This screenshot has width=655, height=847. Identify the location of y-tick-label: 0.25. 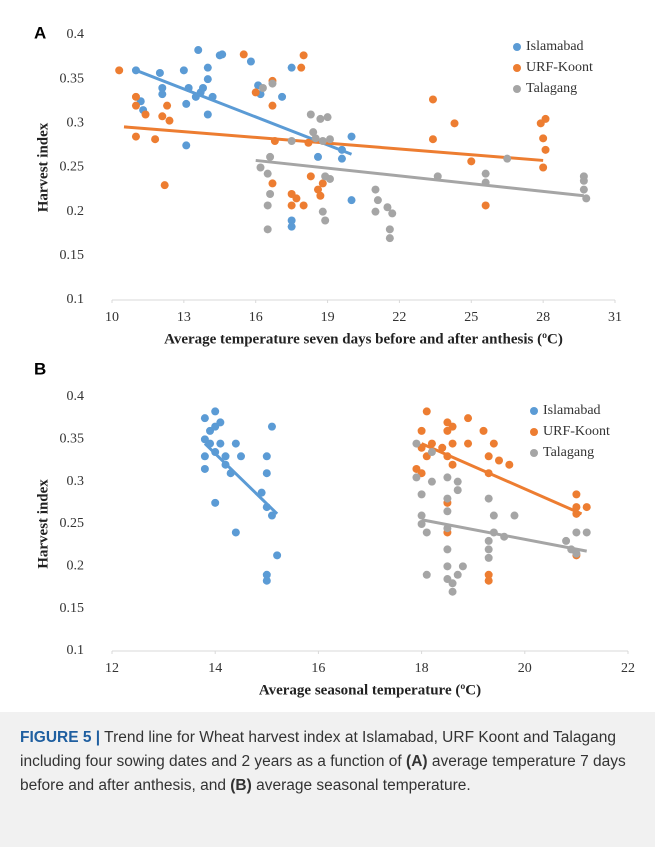
(72, 523).